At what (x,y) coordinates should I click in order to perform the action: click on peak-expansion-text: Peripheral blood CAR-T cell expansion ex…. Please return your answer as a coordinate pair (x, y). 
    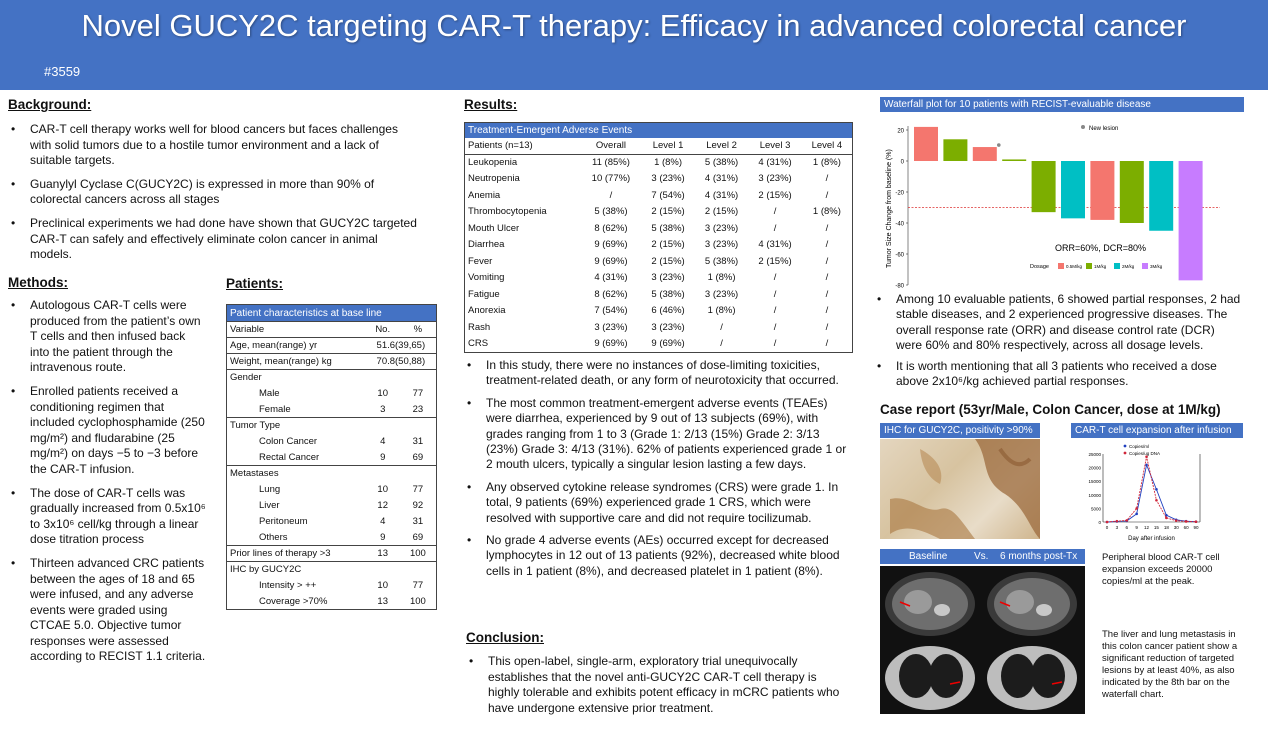
    Looking at the image, I should click on (1161, 569).